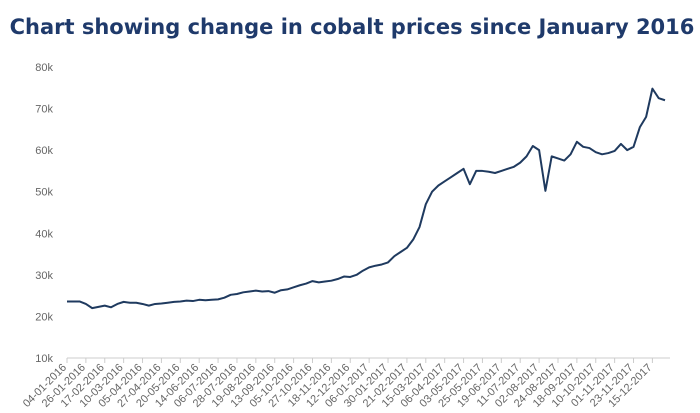 The width and height of the screenshot is (700, 413). What do you see at coordinates (44, 317) in the screenshot?
I see `y-tick-label: 20k` at bounding box center [44, 317].